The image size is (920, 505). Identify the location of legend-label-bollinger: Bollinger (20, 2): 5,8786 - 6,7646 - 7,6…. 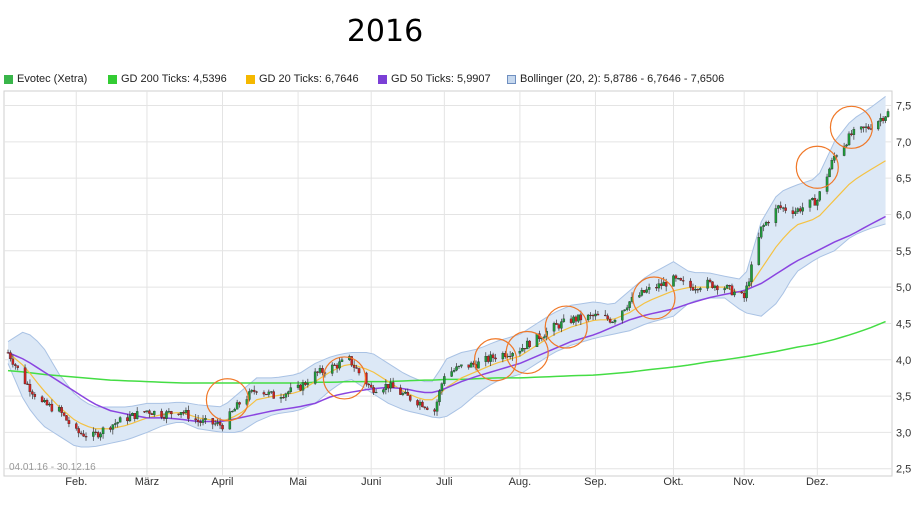
(622, 79).